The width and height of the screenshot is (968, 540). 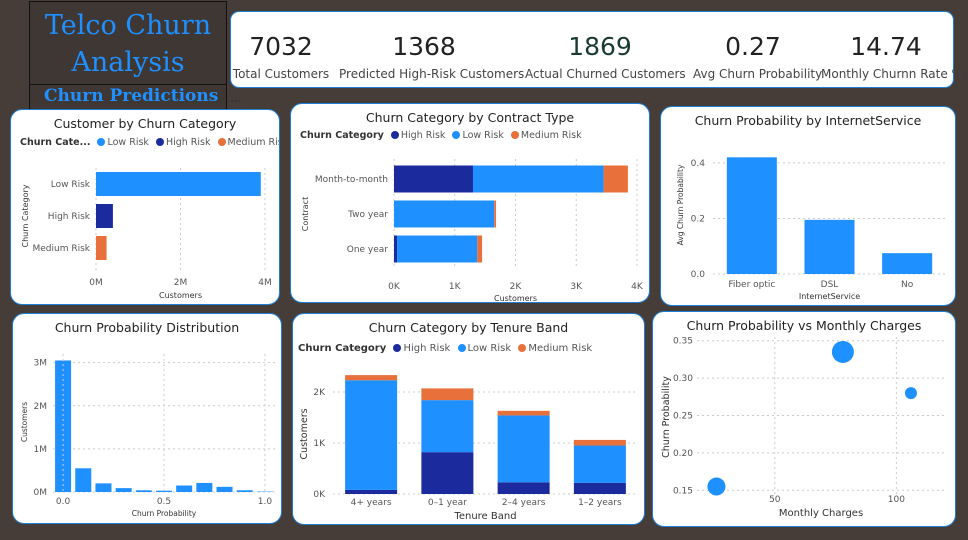 I want to click on x-tick-label: 4K, so click(x=637, y=287).